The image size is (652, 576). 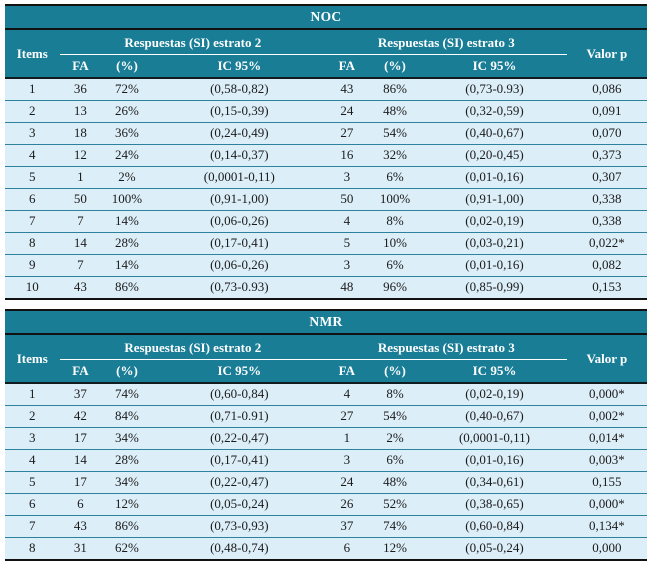 I want to click on table-row: 4 14 28% (0,17-0,41) 3 6% (0,01-0,16) 0,003*, so click(x=326, y=460).